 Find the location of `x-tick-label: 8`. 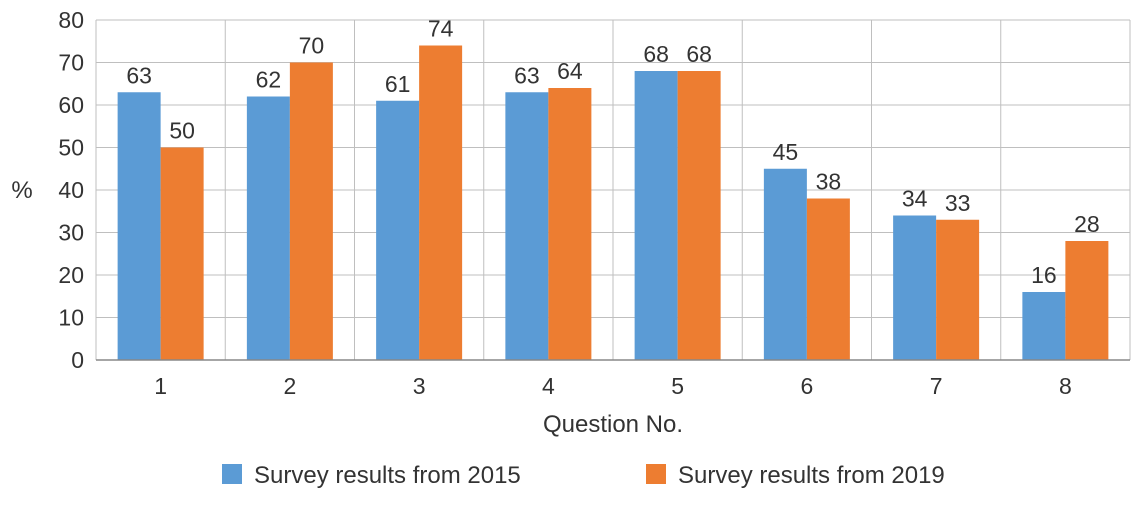

x-tick-label: 8 is located at coordinates (1065, 386).